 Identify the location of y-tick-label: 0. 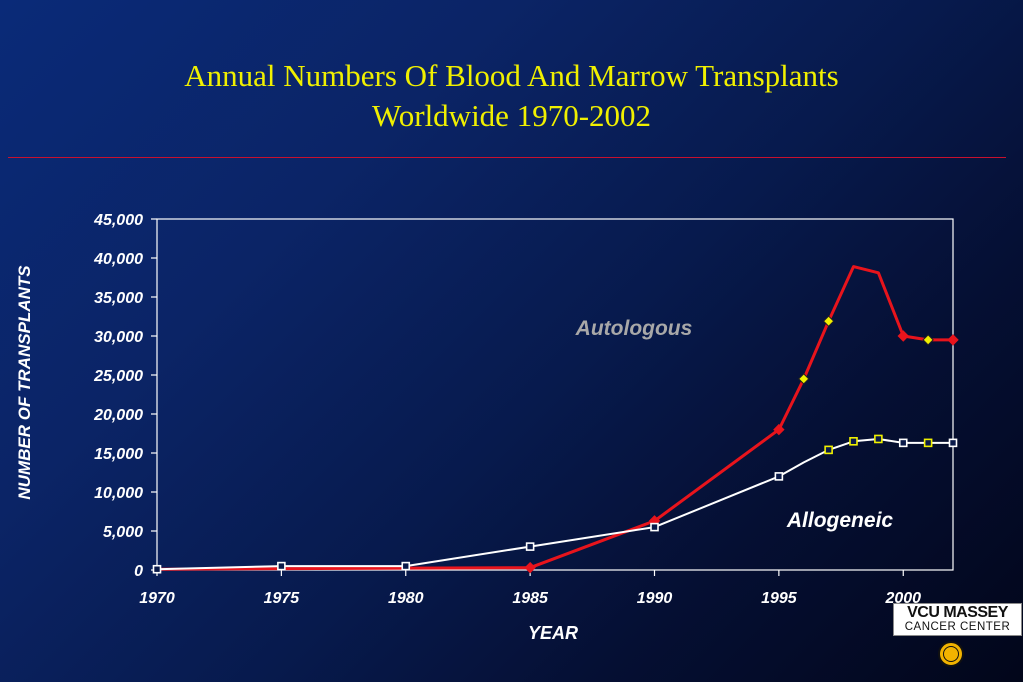
(138, 571).